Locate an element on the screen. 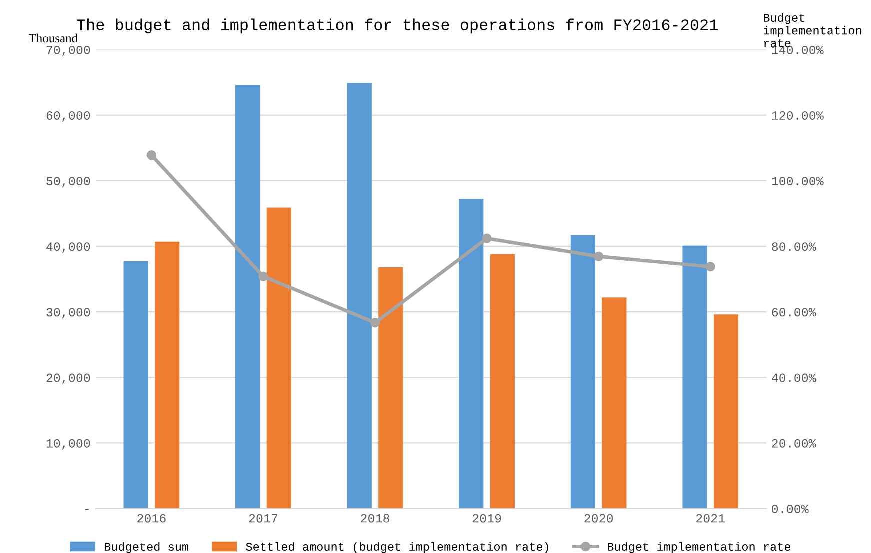  y2-axis-title: Budget implementation rate is located at coordinates (813, 30).